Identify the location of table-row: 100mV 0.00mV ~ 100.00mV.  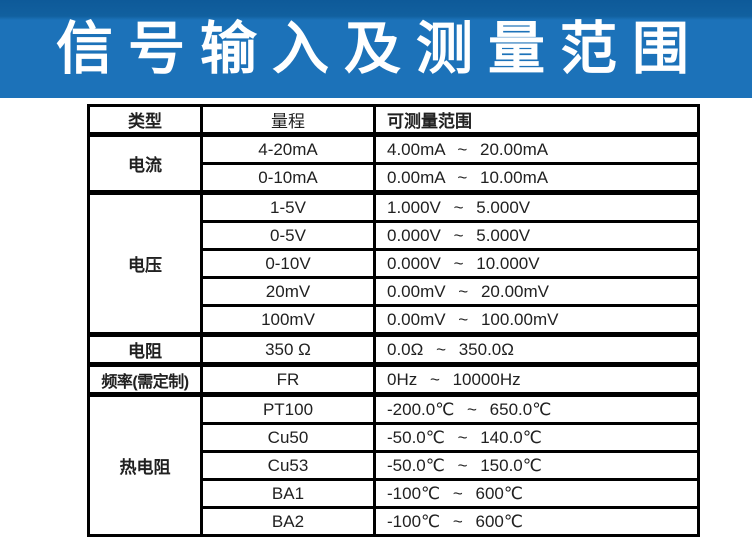
(394, 320).